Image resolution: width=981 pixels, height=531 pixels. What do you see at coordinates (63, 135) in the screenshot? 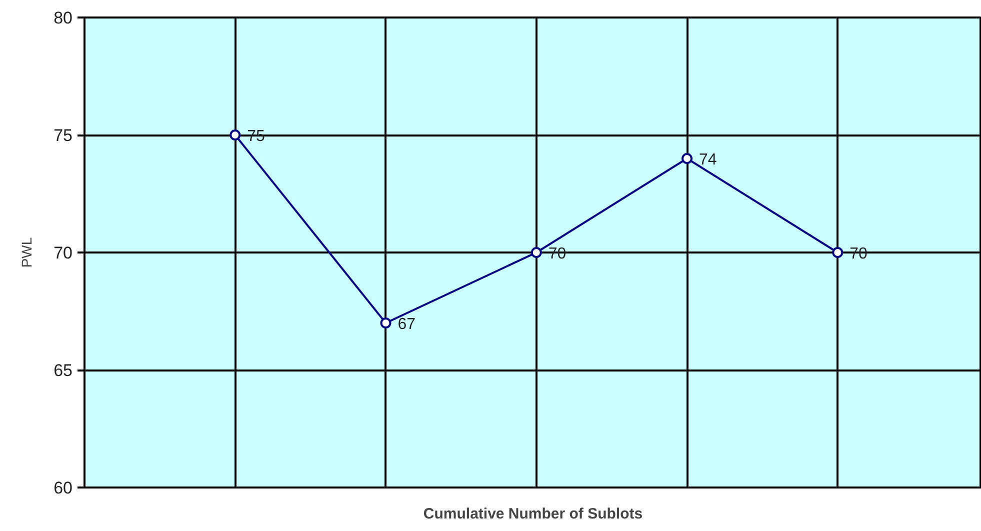
I see `y-tick-label: 75` at bounding box center [63, 135].